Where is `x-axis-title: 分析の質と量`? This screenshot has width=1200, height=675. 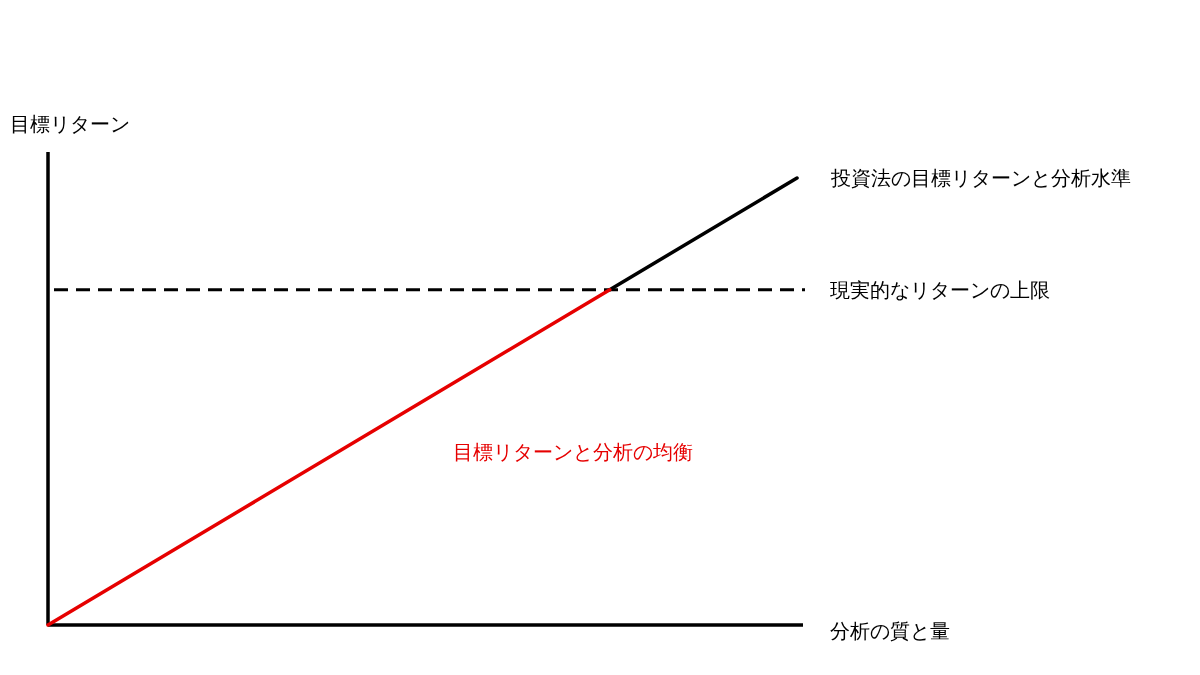 x-axis-title: 分析の質と量 is located at coordinates (890, 631).